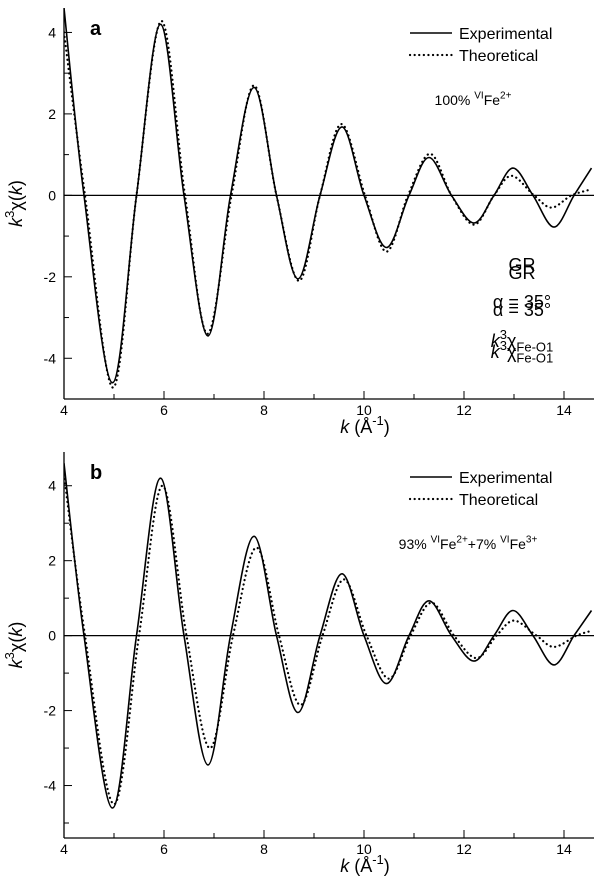 This screenshot has width=594, height=889. What do you see at coordinates (387, 866) in the screenshot?
I see `panel-b-x-axis-title-run-3: )` at bounding box center [387, 866].